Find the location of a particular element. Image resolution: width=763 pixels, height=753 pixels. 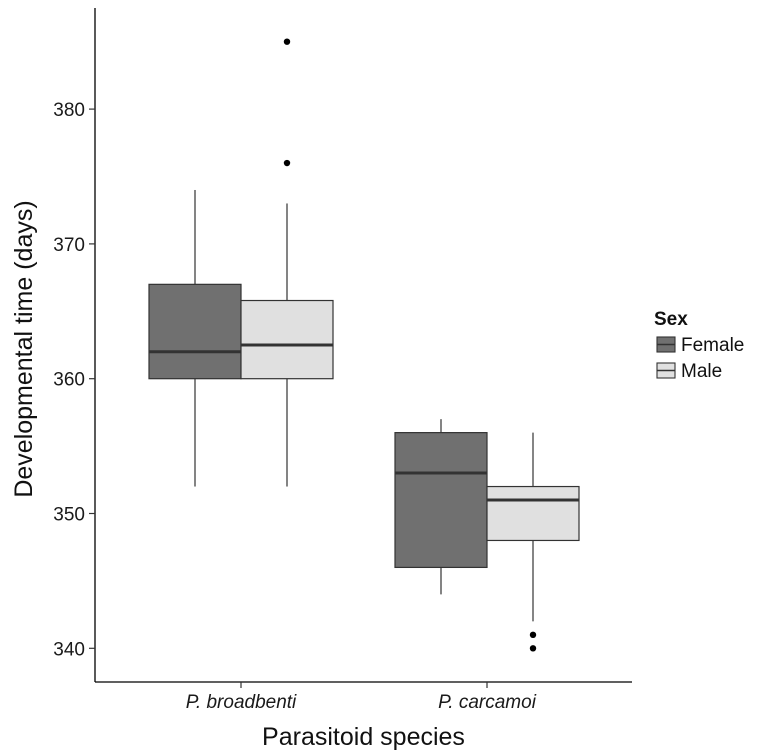

legend-item-male: Male is located at coordinates (689, 371).